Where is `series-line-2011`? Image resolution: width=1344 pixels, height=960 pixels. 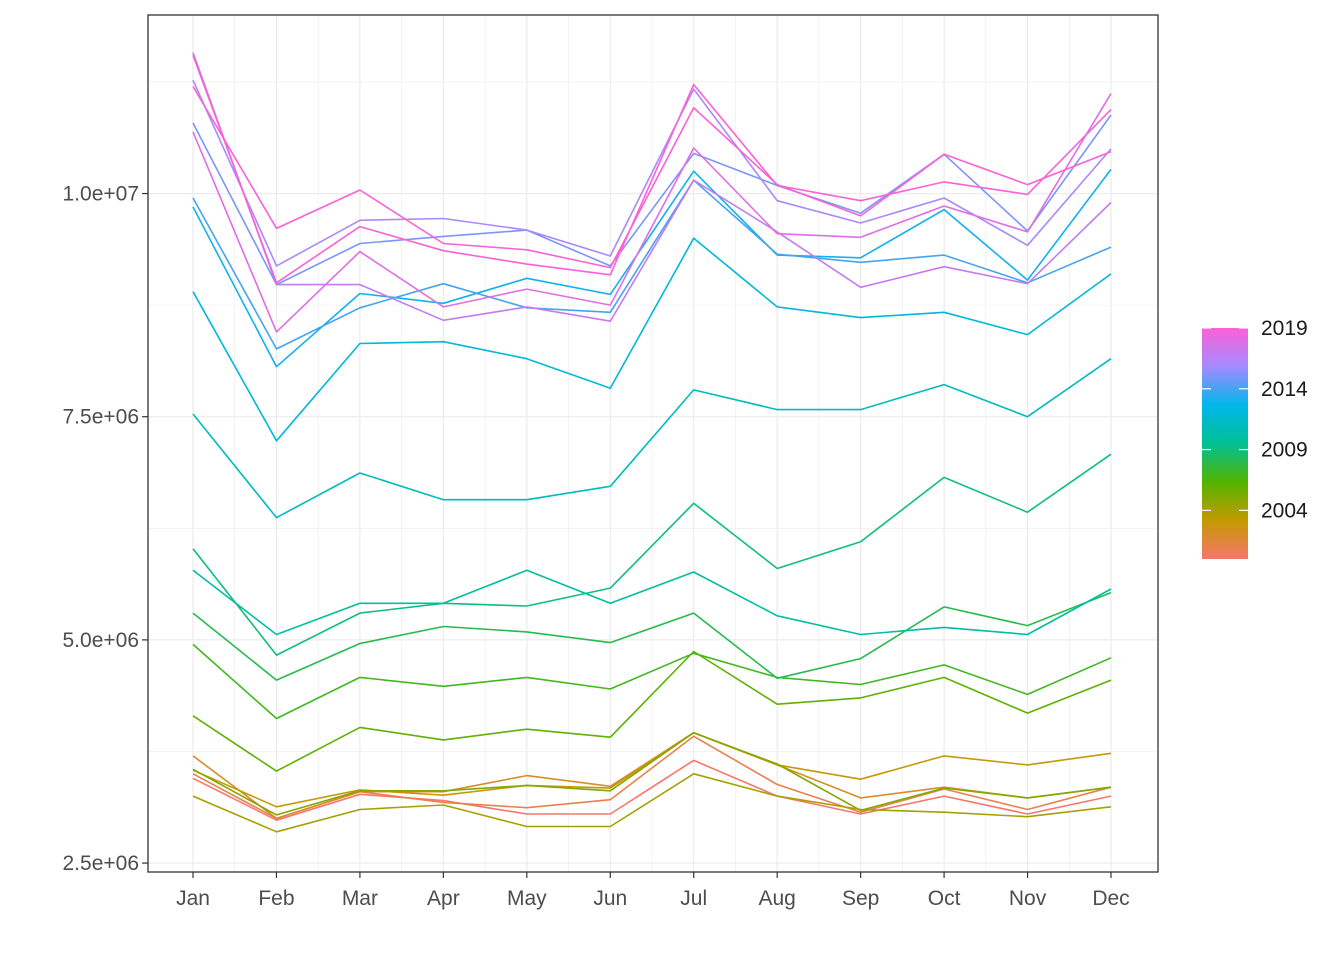 series-line-2011 is located at coordinates (652, 438).